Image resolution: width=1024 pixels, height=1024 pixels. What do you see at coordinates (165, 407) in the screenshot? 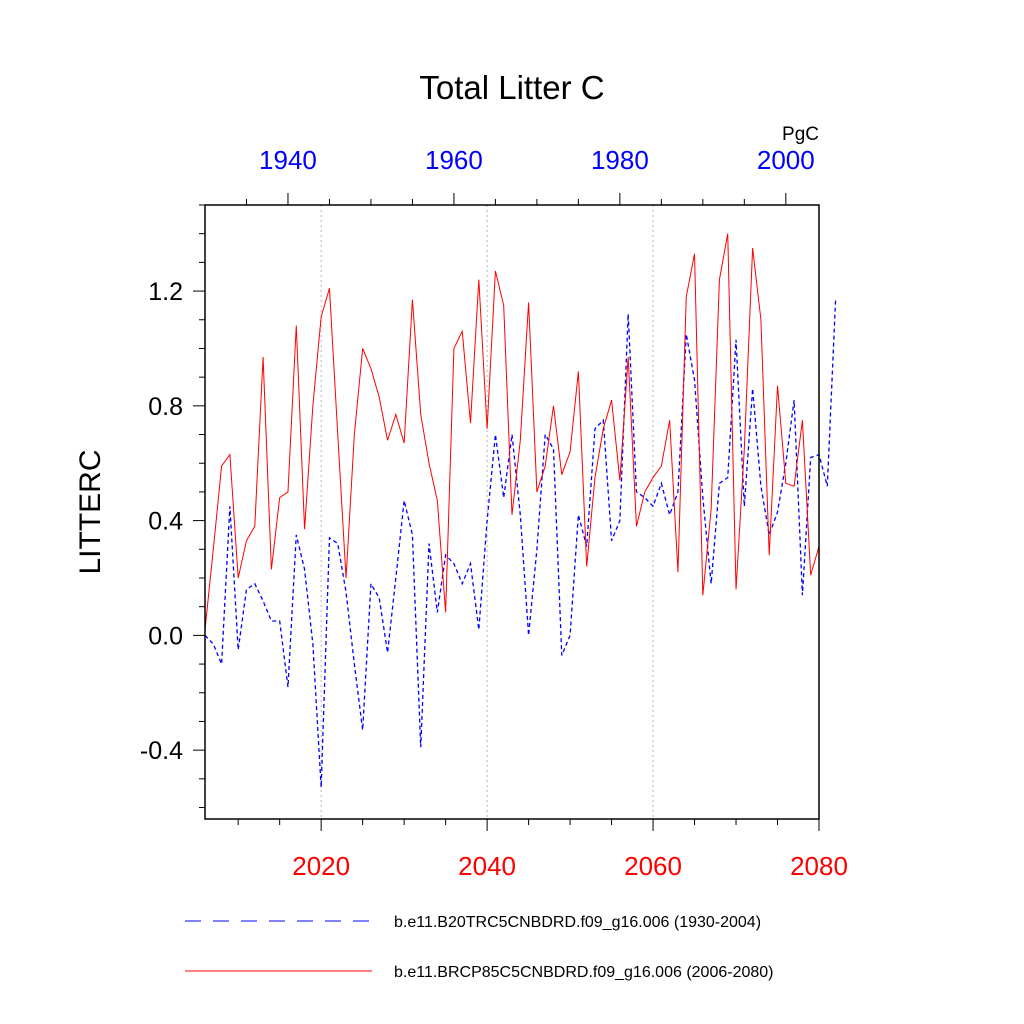
I see `y-tick-label: 0.8` at bounding box center [165, 407].